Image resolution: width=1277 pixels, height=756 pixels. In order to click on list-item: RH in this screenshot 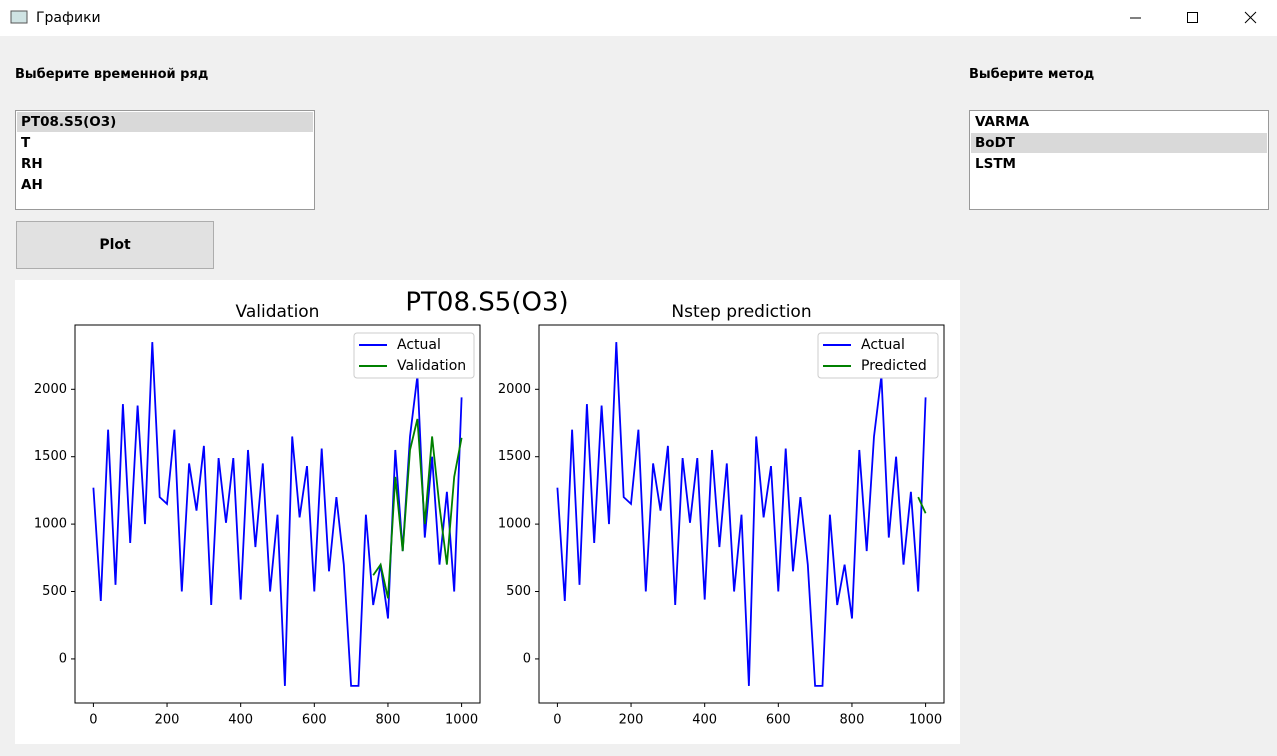, I will do `click(32, 164)`.